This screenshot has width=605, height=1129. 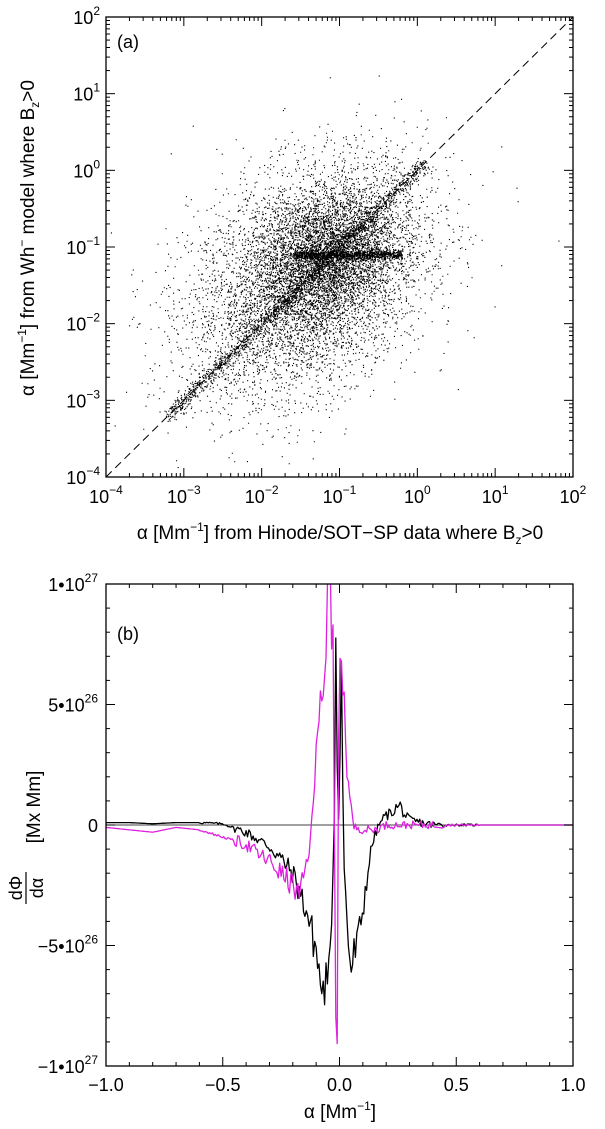 What do you see at coordinates (68, 1065) in the screenshot?
I see `y-tick-label: −1•1027` at bounding box center [68, 1065].